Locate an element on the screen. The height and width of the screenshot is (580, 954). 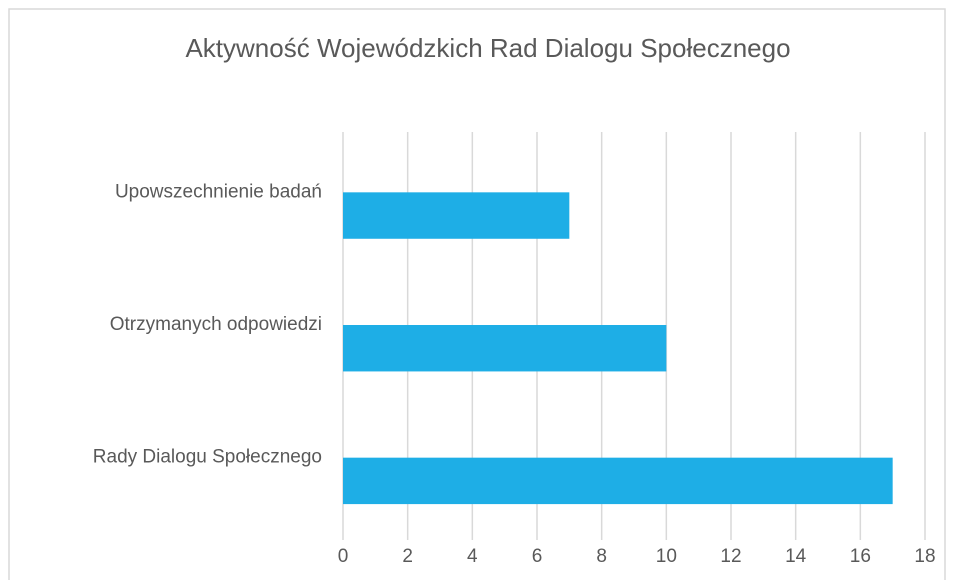
x-tick-label: 8 is located at coordinates (601, 556).